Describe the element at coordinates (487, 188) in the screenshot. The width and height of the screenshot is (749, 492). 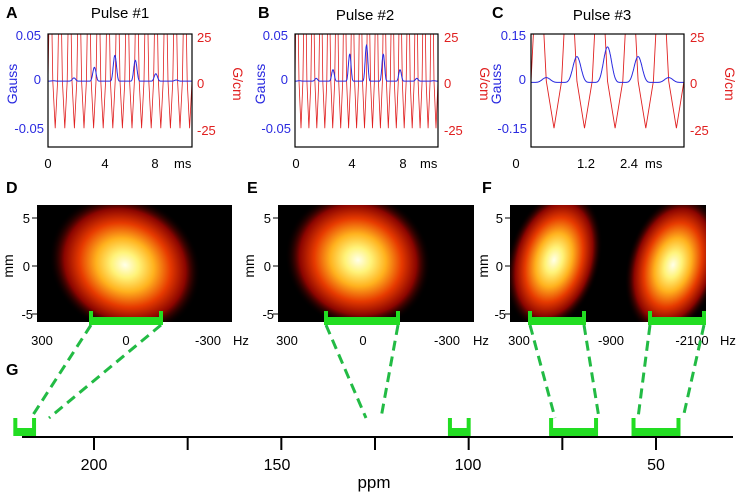
I see `panel-letter-f: F` at that location.